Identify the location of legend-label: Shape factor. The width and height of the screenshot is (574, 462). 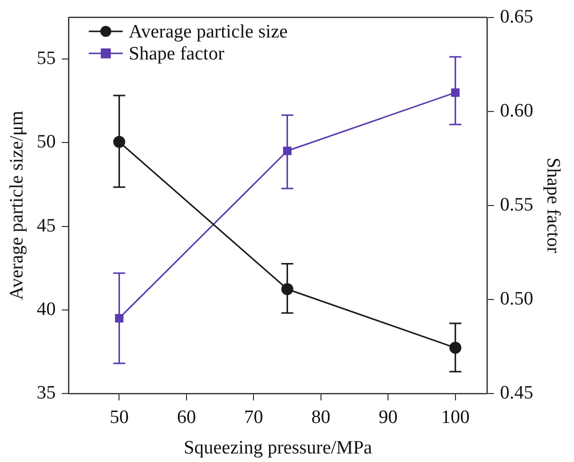
(176, 53).